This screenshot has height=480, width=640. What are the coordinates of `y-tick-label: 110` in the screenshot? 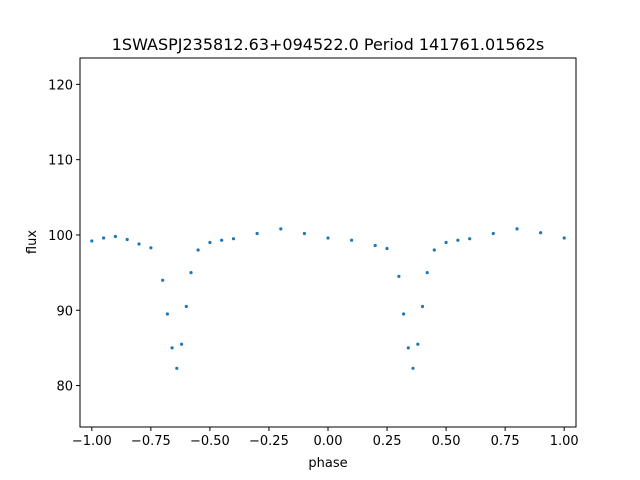 It's located at (60, 161).